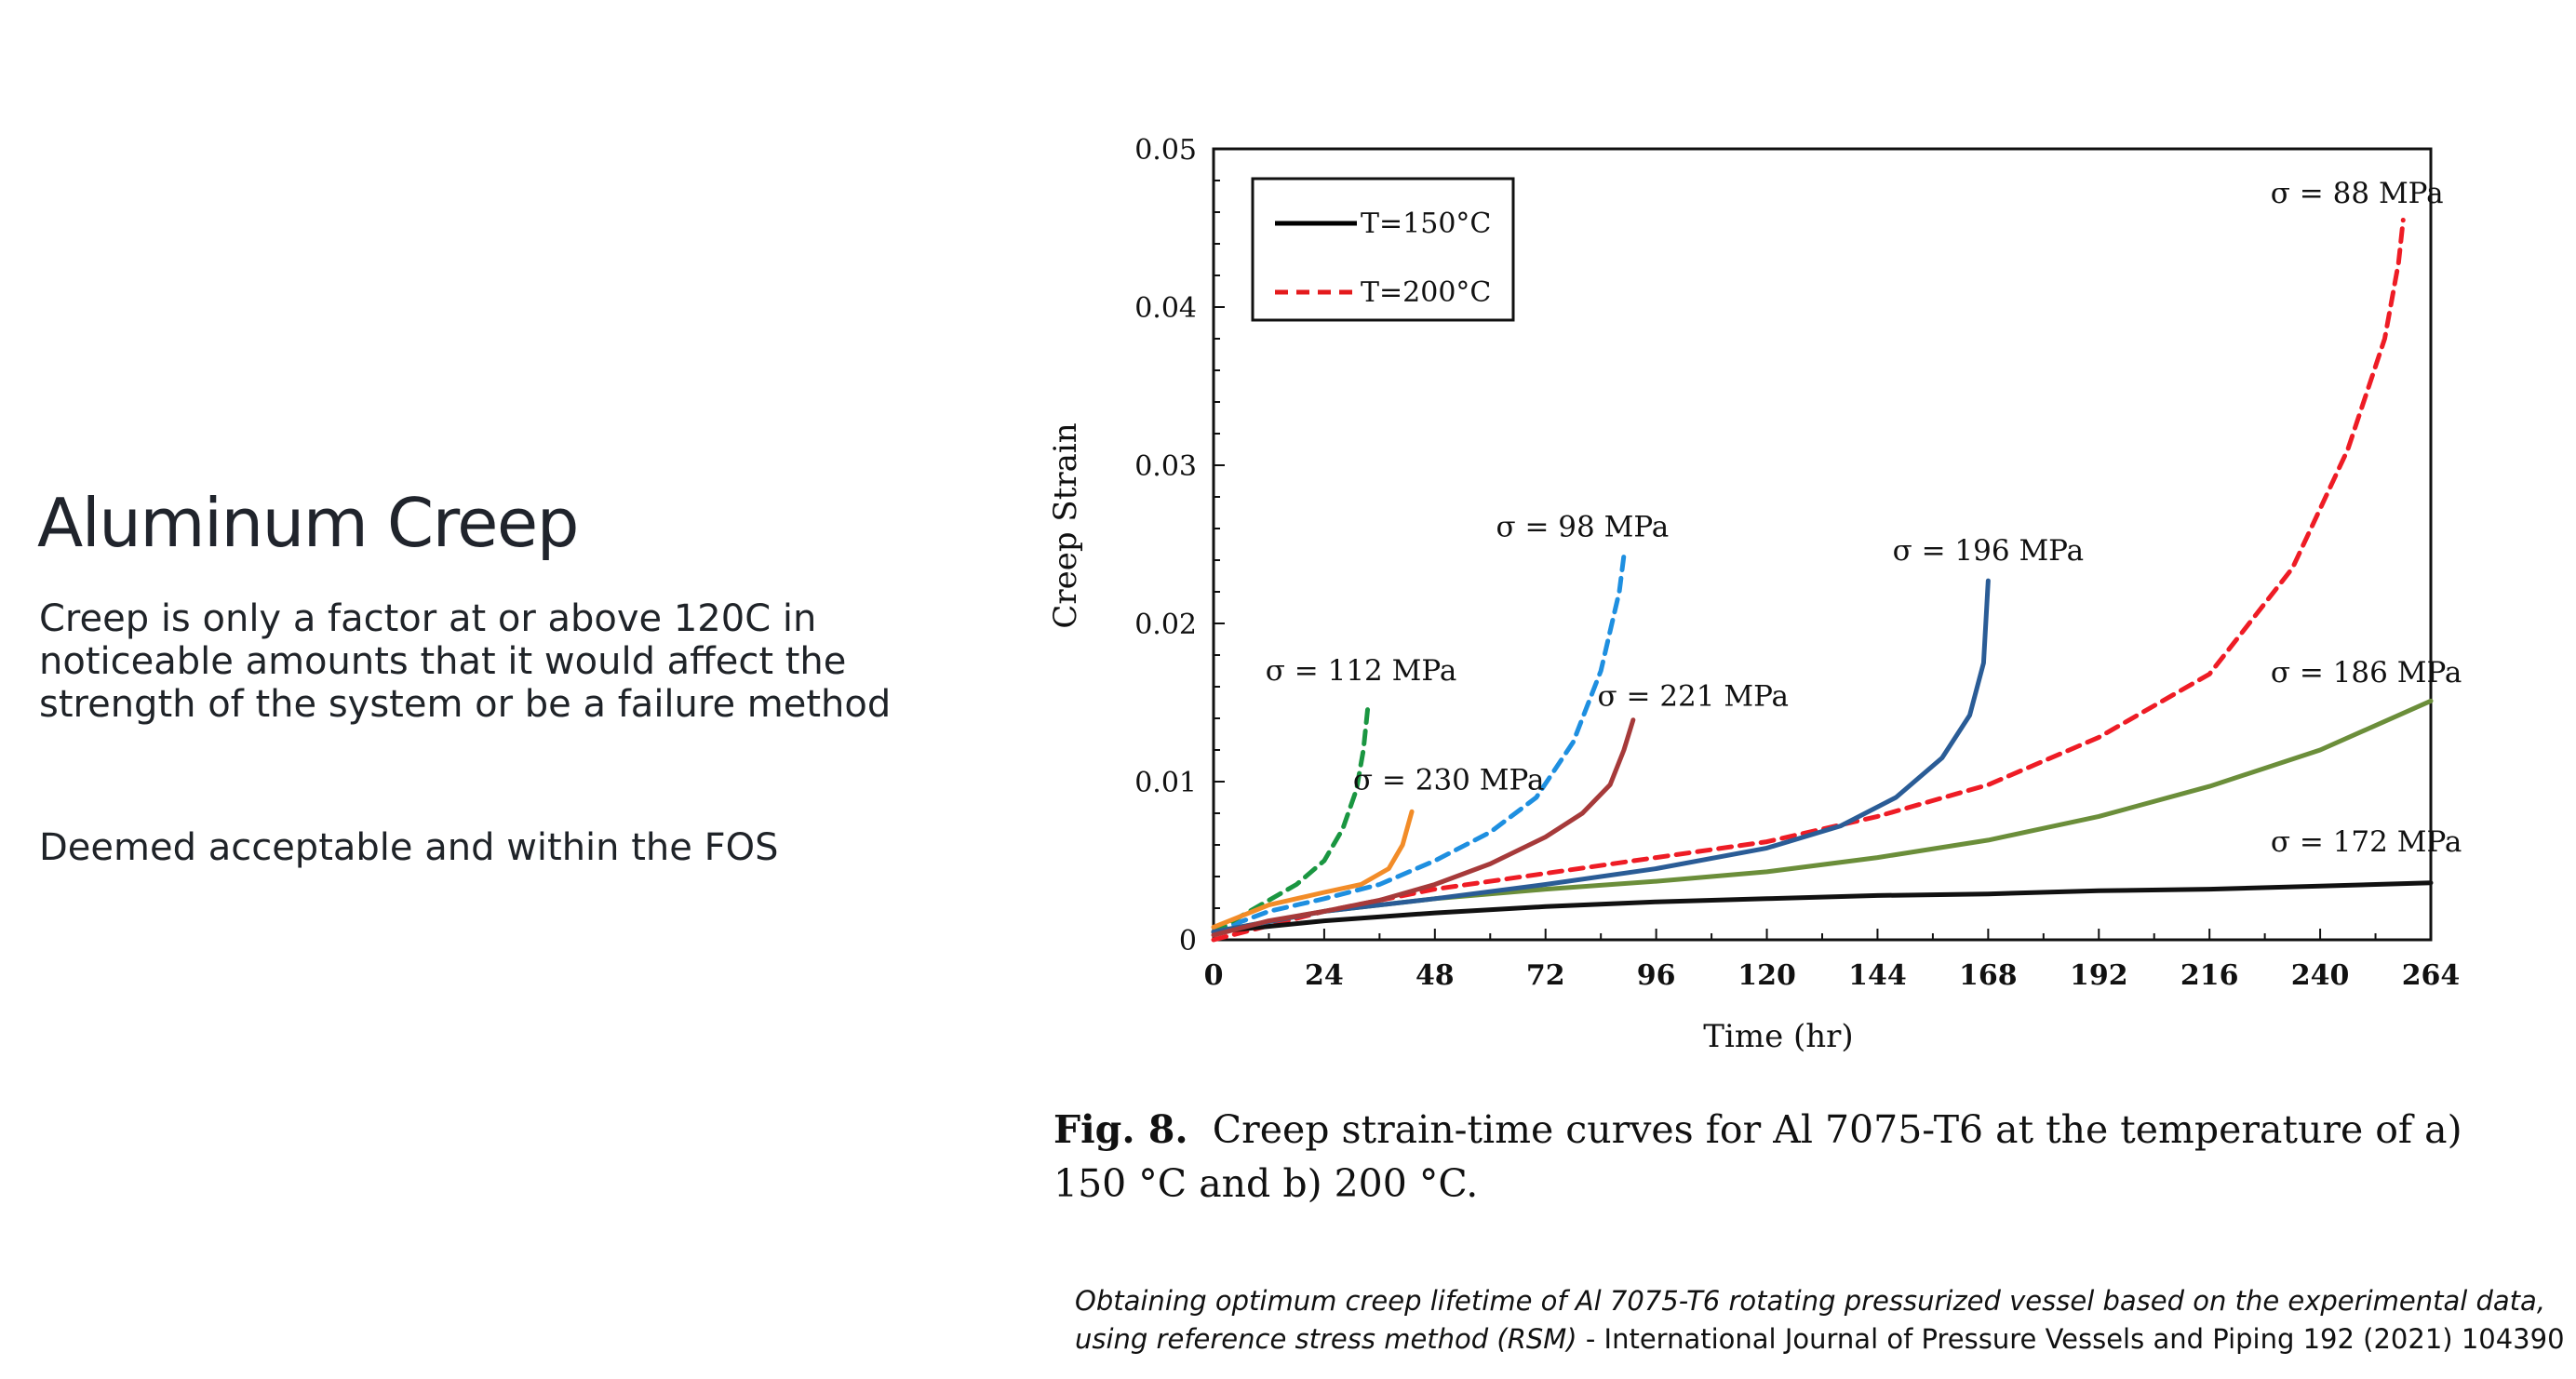 The width and height of the screenshot is (2576, 1379). What do you see at coordinates (1165, 783) in the screenshot?
I see `y-tick-label: 0.01` at bounding box center [1165, 783].